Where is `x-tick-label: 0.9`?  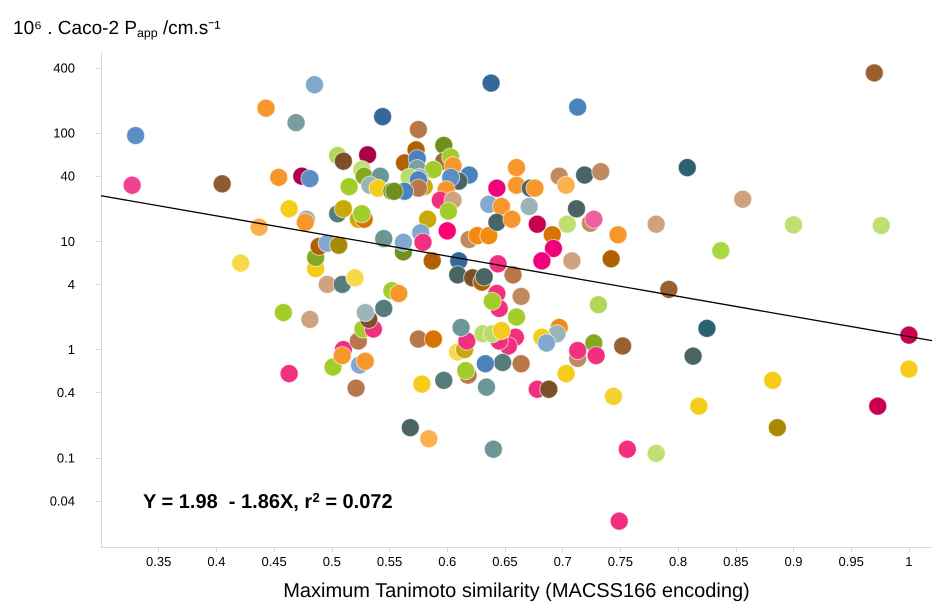
x-tick-label: 0.9 is located at coordinates (793, 561).